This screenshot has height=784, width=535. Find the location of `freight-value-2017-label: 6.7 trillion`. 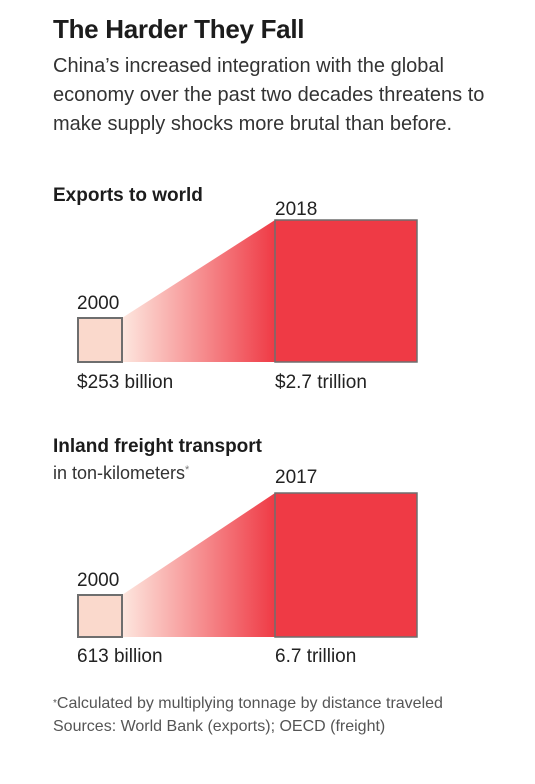

freight-value-2017-label: 6.7 trillion is located at coordinates (315, 656).